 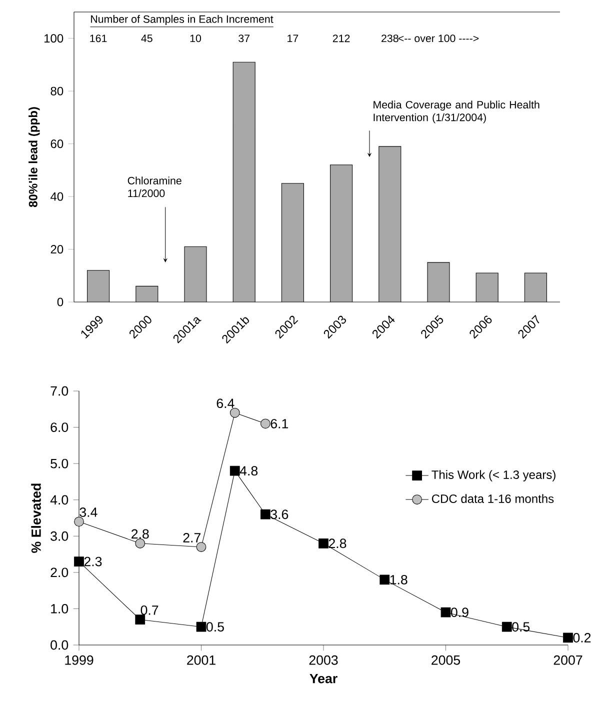 What do you see at coordinates (225, 403) in the screenshot?
I see `data-label: 6.4` at bounding box center [225, 403].